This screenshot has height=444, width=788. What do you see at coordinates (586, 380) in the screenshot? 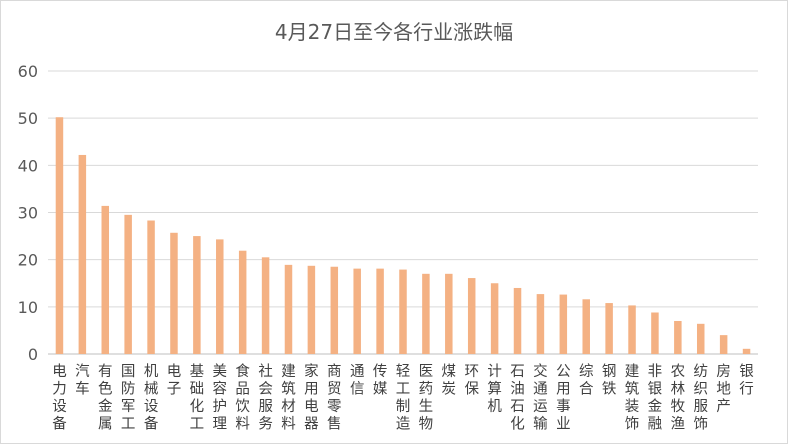
I see `x-tick-label: 综合` at bounding box center [586, 380].